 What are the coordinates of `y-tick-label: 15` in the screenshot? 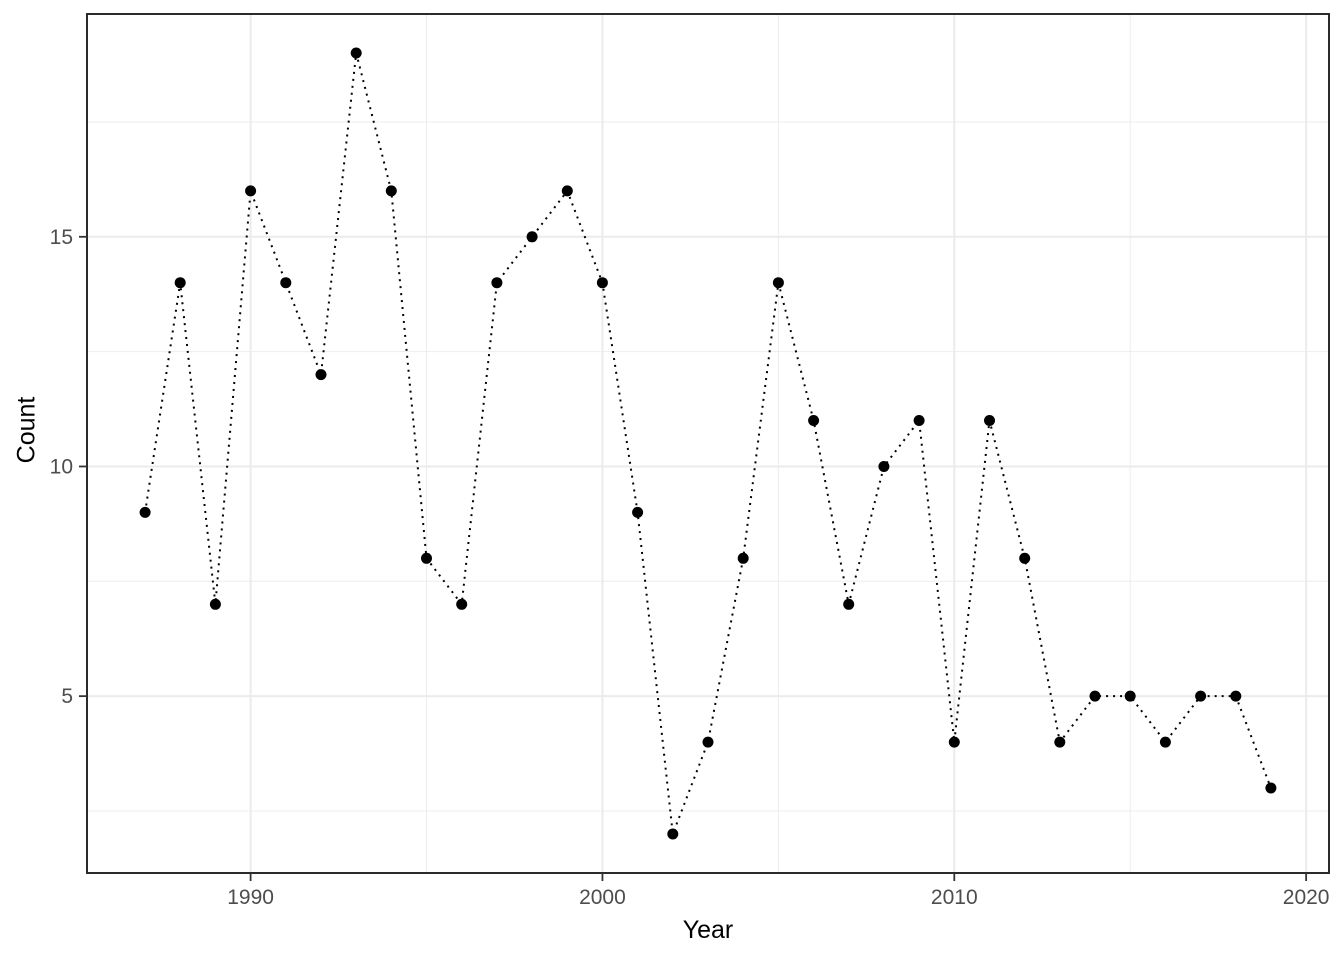 It's located at (61, 237).